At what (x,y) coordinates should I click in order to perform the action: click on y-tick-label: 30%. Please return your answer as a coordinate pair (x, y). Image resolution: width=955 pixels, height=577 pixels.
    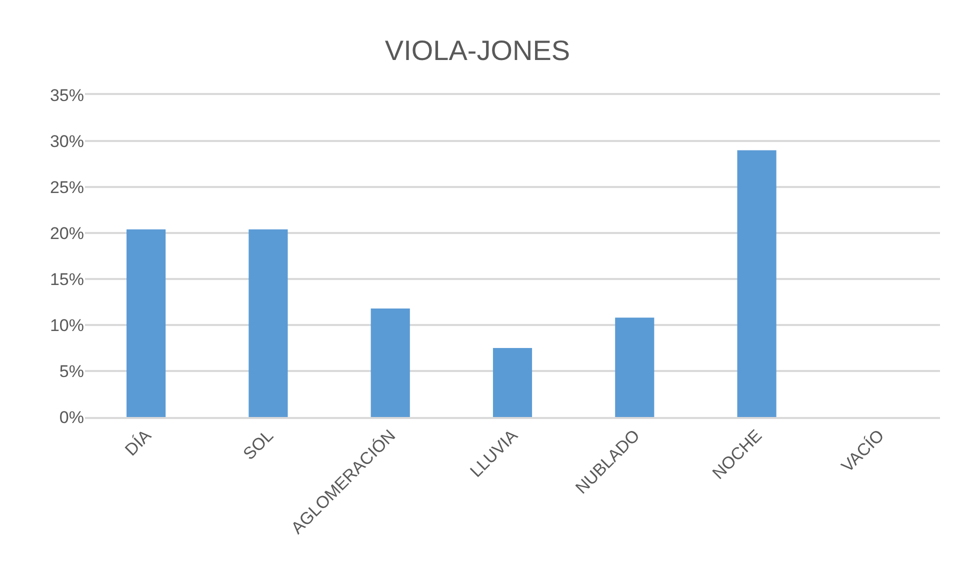
    Looking at the image, I should click on (67, 141).